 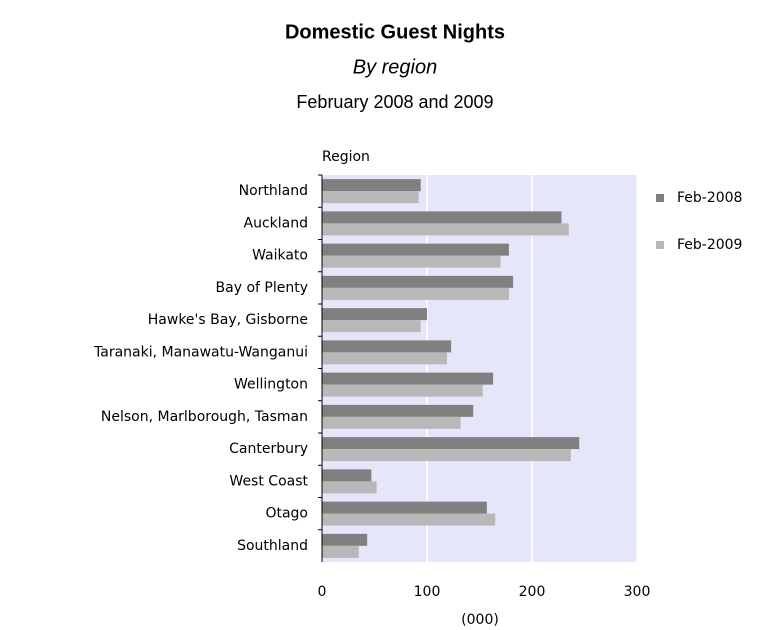 What do you see at coordinates (637, 592) in the screenshot?
I see `x-tick-label: 300` at bounding box center [637, 592].